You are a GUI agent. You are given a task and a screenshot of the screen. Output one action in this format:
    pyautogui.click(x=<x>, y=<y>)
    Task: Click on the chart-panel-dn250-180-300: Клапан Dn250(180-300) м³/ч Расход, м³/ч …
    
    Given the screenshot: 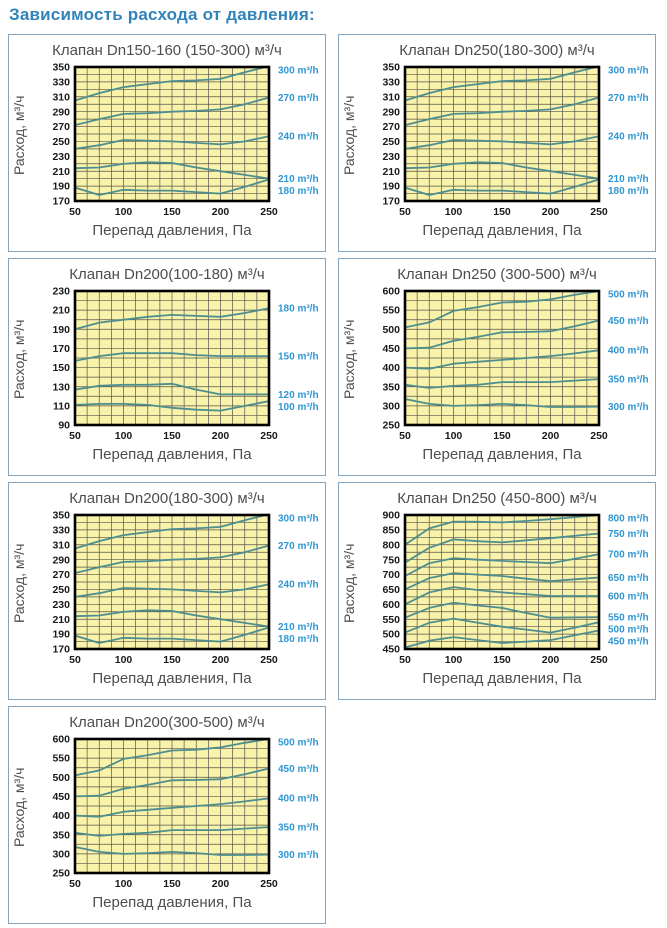 What is the action you would take?
    pyautogui.click(x=497, y=143)
    